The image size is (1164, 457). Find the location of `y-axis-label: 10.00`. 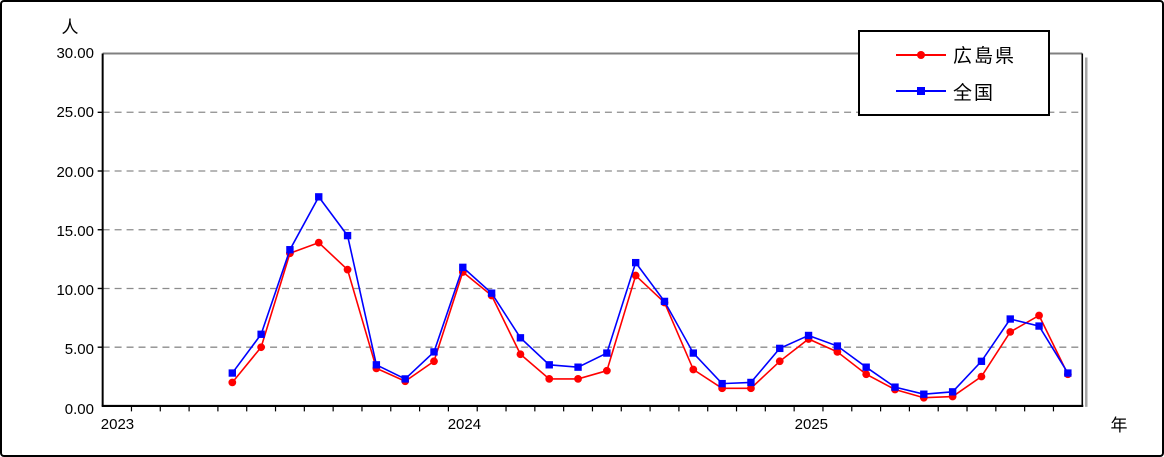

y-axis-label: 10.00 is located at coordinates (75, 290).